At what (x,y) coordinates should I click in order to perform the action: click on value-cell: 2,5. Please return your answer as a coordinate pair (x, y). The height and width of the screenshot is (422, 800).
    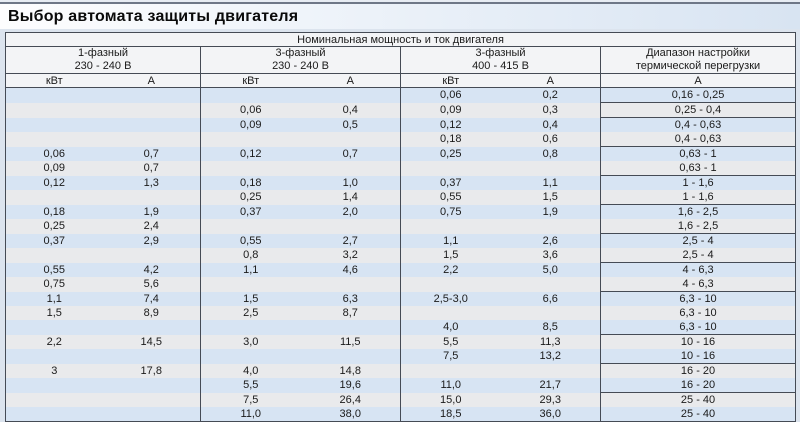
    Looking at the image, I should click on (250, 313).